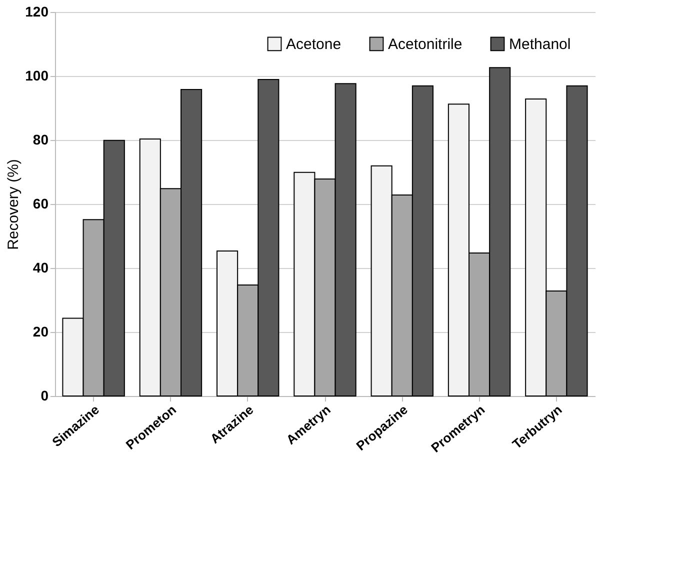 Image resolution: width=688 pixels, height=579 pixels. What do you see at coordinates (314, 44) in the screenshot?
I see `legend-label: Acetone` at bounding box center [314, 44].